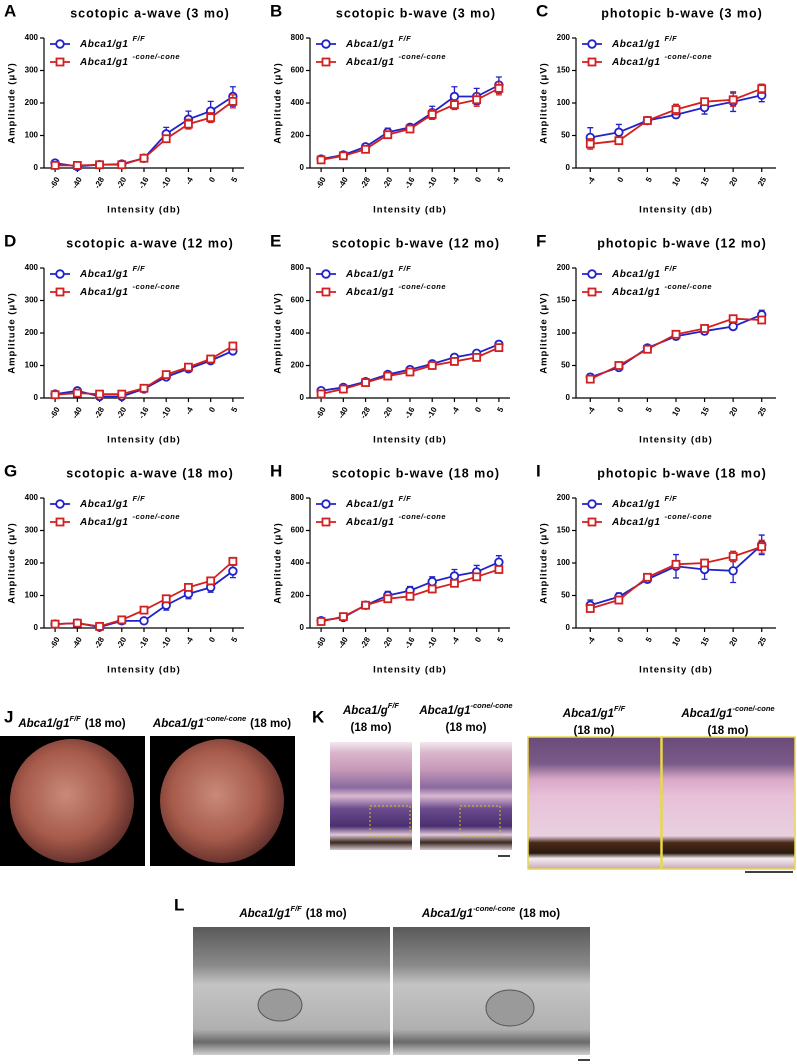 The width and height of the screenshot is (797, 1064). What do you see at coordinates (365, 711) in the screenshot?
I see `label-base: Abca1/g` at bounding box center [365, 711].